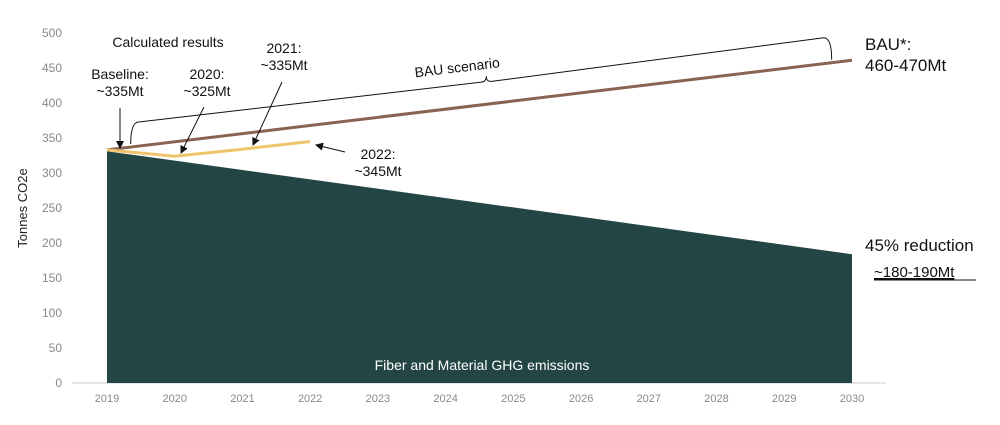  Describe the element at coordinates (919, 245) in the screenshot. I see `reduction-label: 45% reduction` at that location.